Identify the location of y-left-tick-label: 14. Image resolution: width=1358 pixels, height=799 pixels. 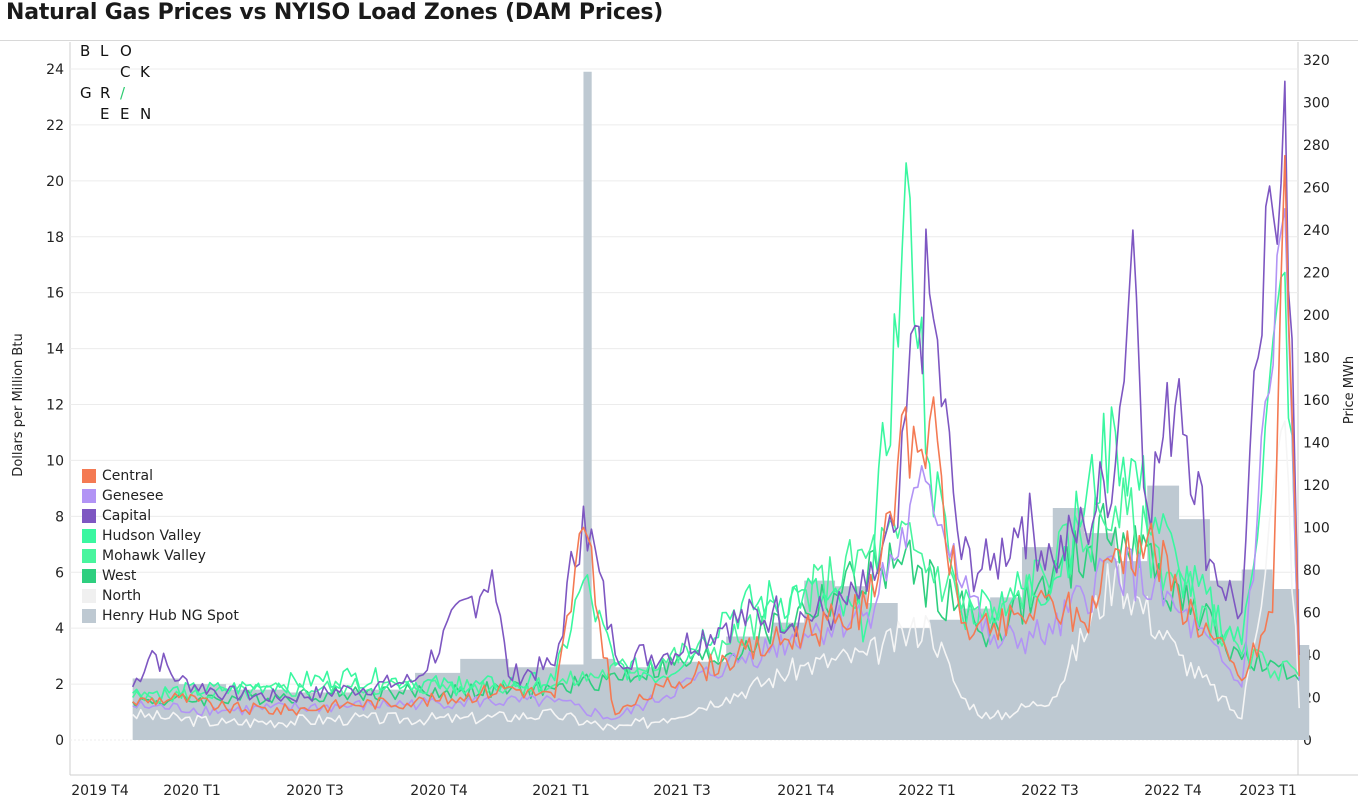
(55, 350).